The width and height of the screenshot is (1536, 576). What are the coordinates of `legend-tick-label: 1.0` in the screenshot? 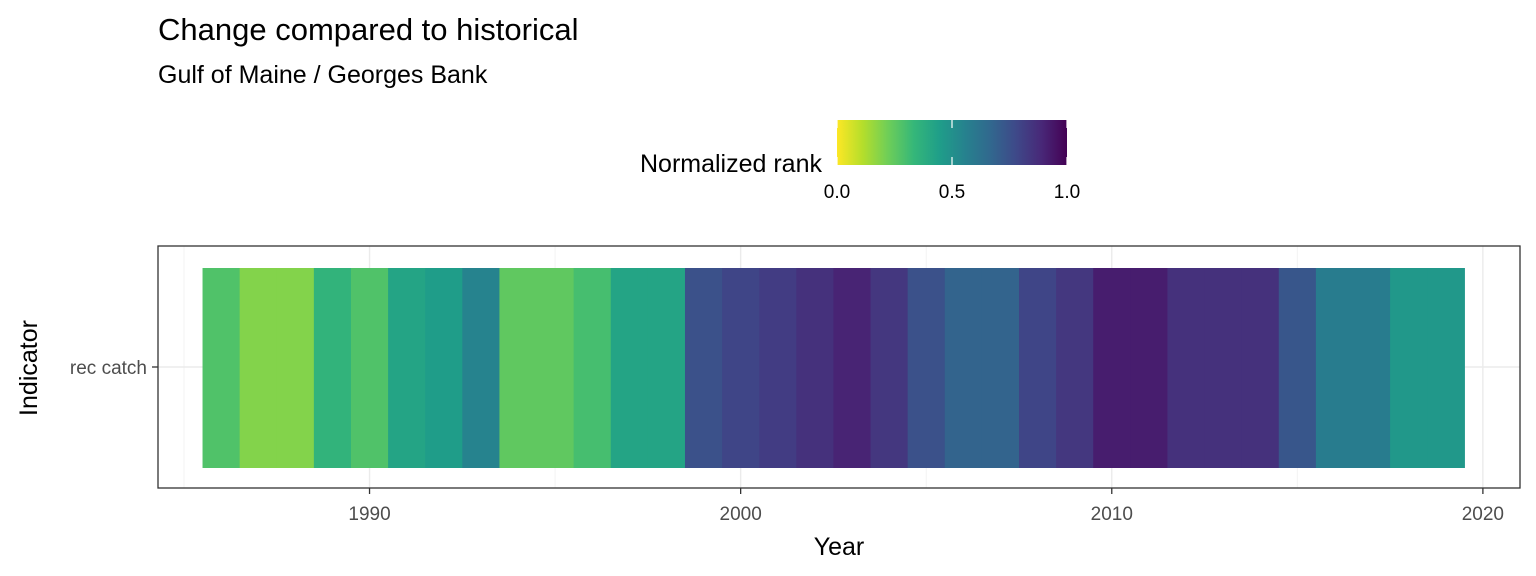 It's located at (1067, 192).